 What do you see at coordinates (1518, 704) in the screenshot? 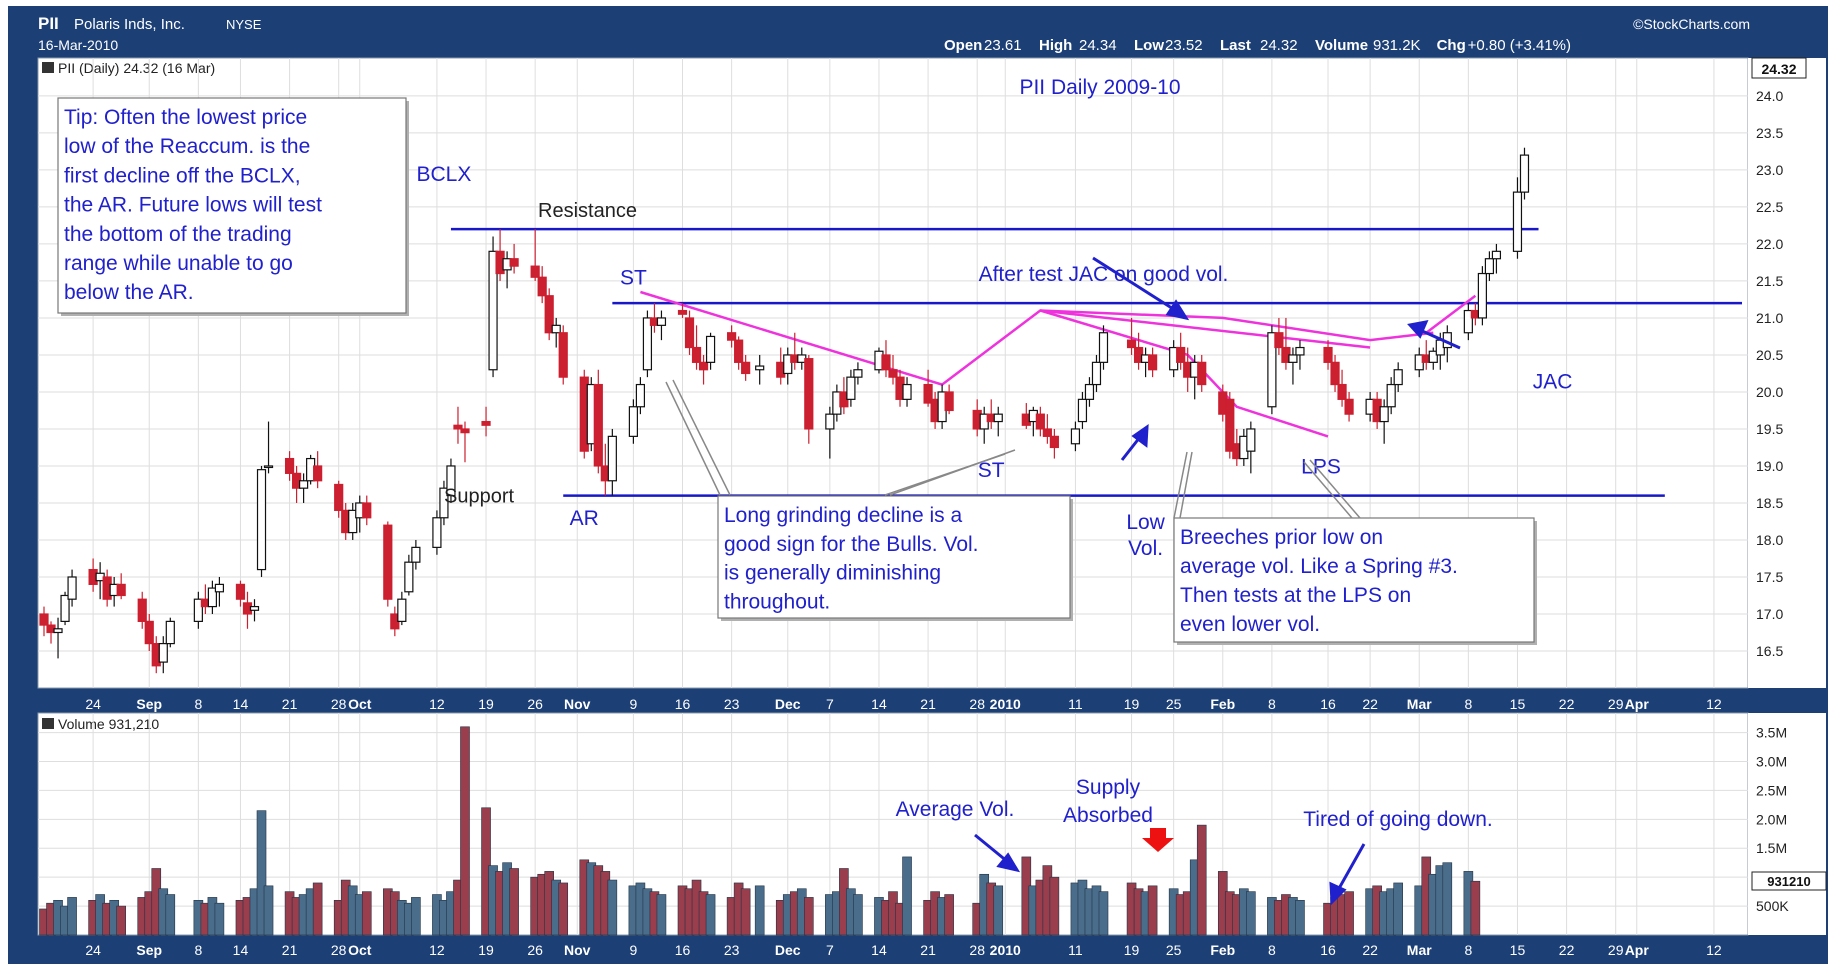
I see `date-tick-label: 15` at bounding box center [1518, 704].